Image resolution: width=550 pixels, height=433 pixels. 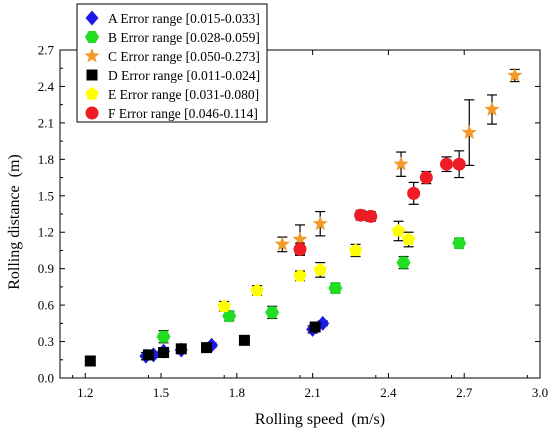 I want to click on y-tick-label: 2.7, so click(x=46, y=50).